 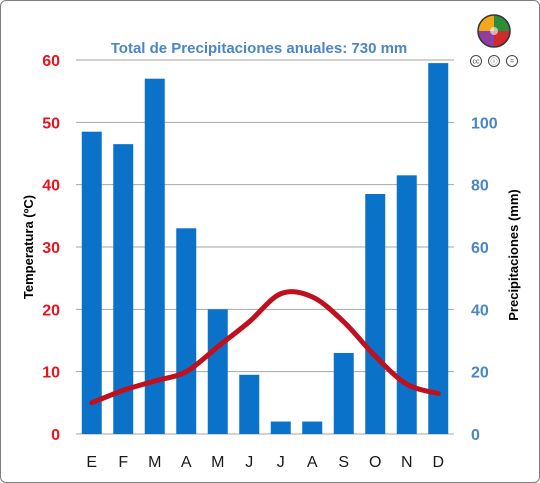 I want to click on right-tick-label: 0, so click(x=475, y=435).